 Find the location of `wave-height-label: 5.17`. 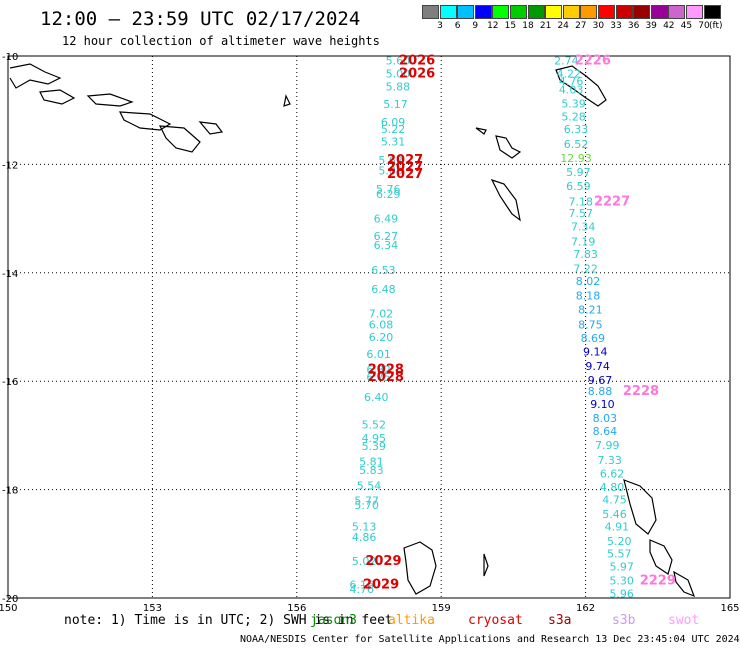

wave-height-label: 5.17 is located at coordinates (395, 104).